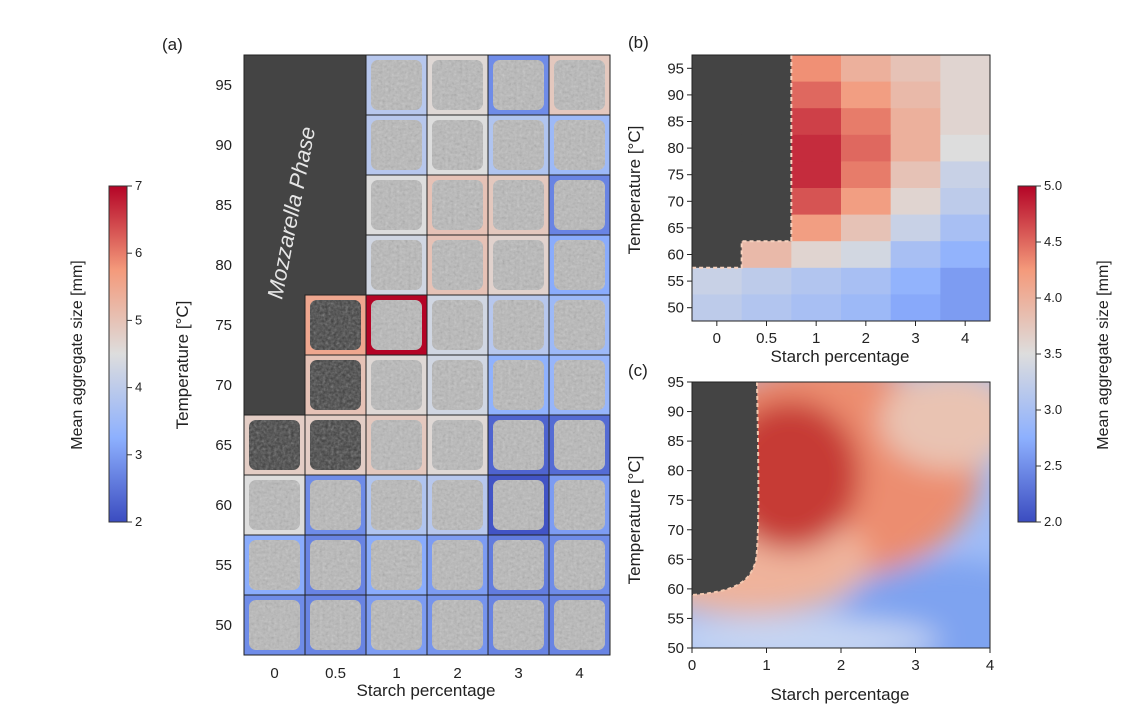 The width and height of the screenshot is (1144, 728). What do you see at coordinates (915, 604) in the screenshot?
I see `panel-c-lower-right` at bounding box center [915, 604].